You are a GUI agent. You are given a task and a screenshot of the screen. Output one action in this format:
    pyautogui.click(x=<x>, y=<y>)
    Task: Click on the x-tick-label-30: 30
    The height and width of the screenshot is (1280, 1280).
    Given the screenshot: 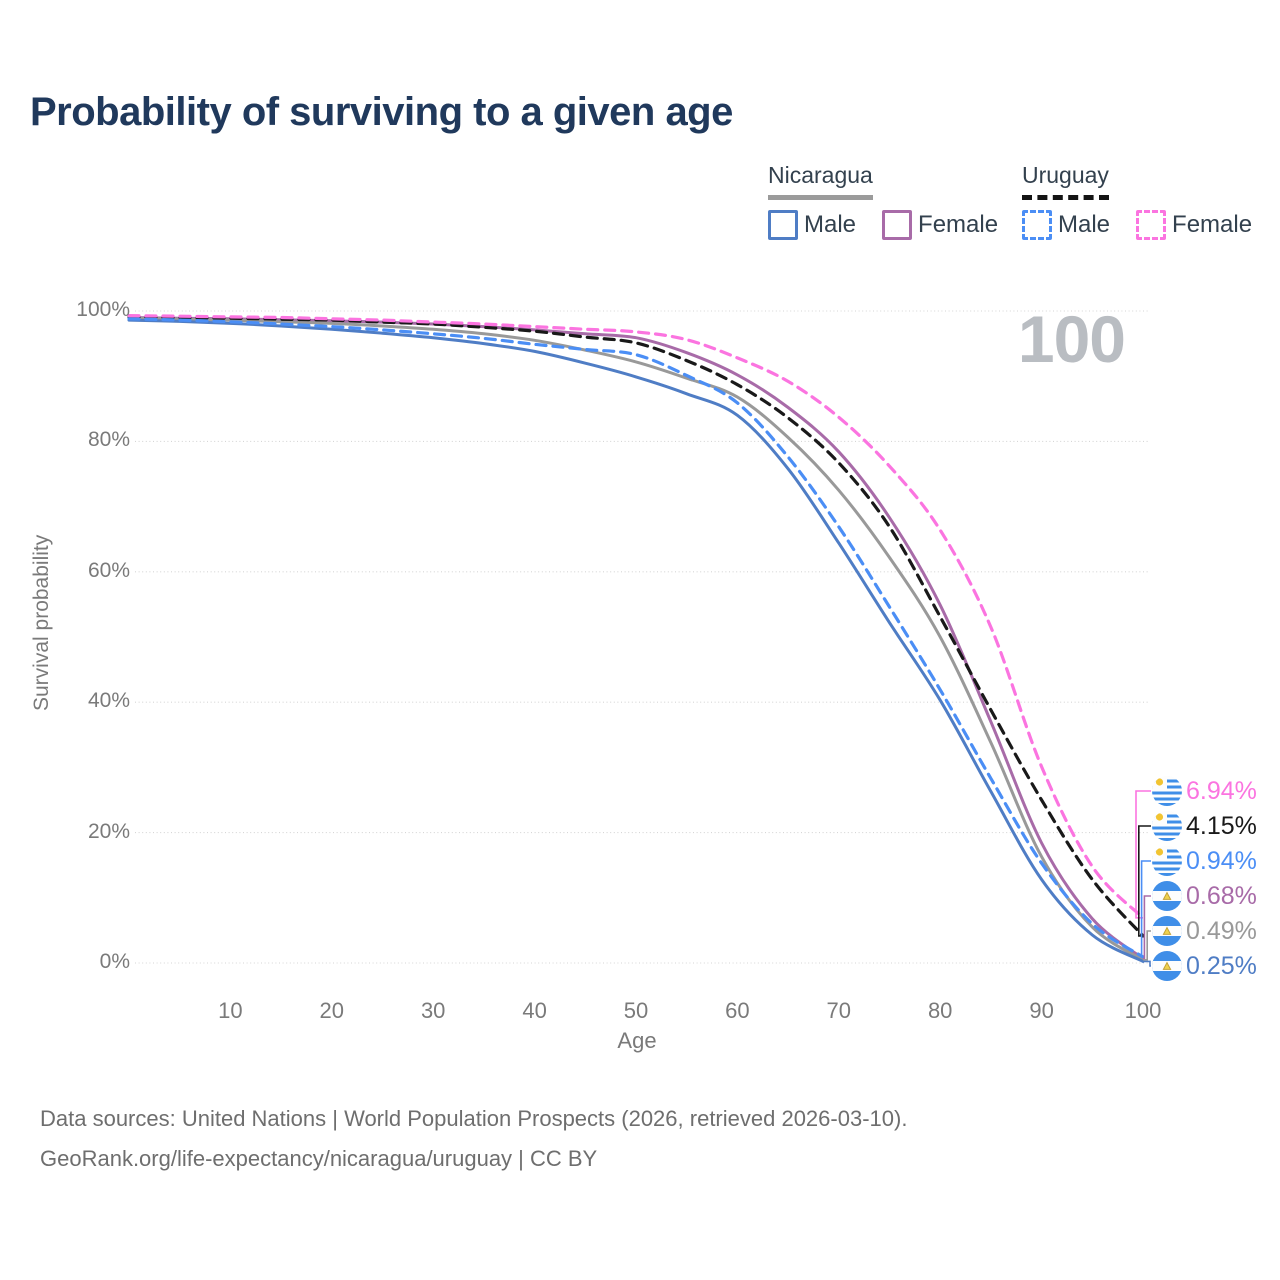 What is the action you would take?
    pyautogui.click(x=433, y=1010)
    